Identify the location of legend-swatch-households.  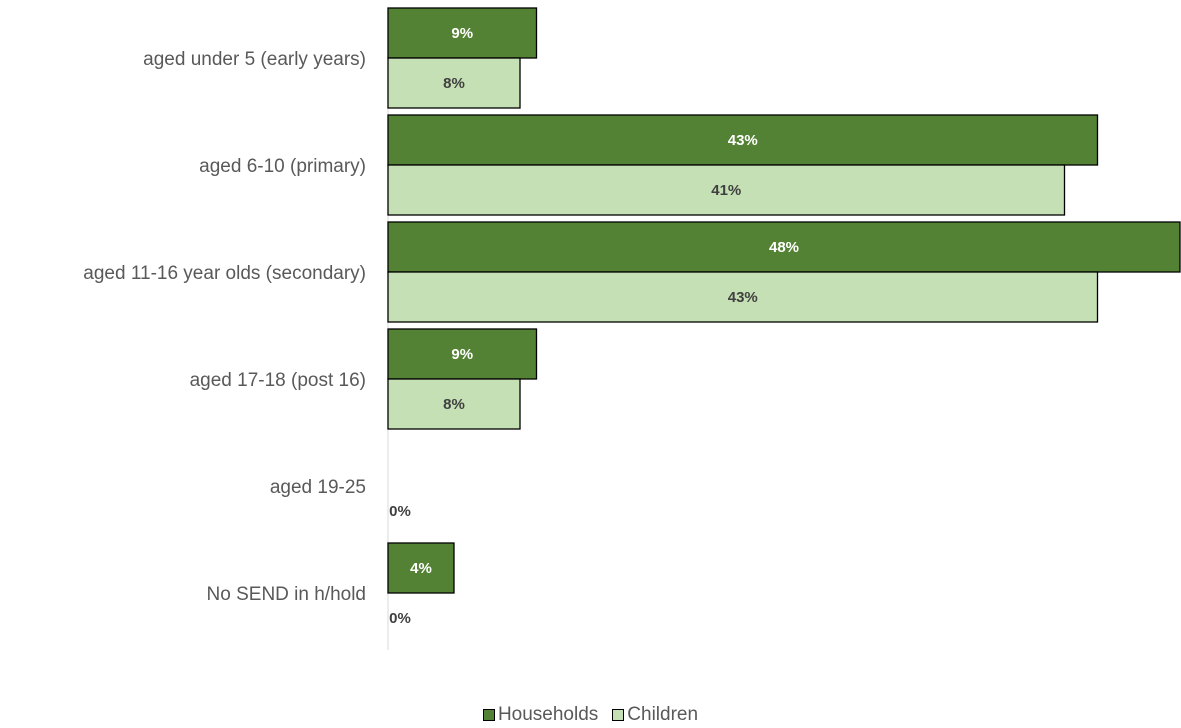
(488, 715).